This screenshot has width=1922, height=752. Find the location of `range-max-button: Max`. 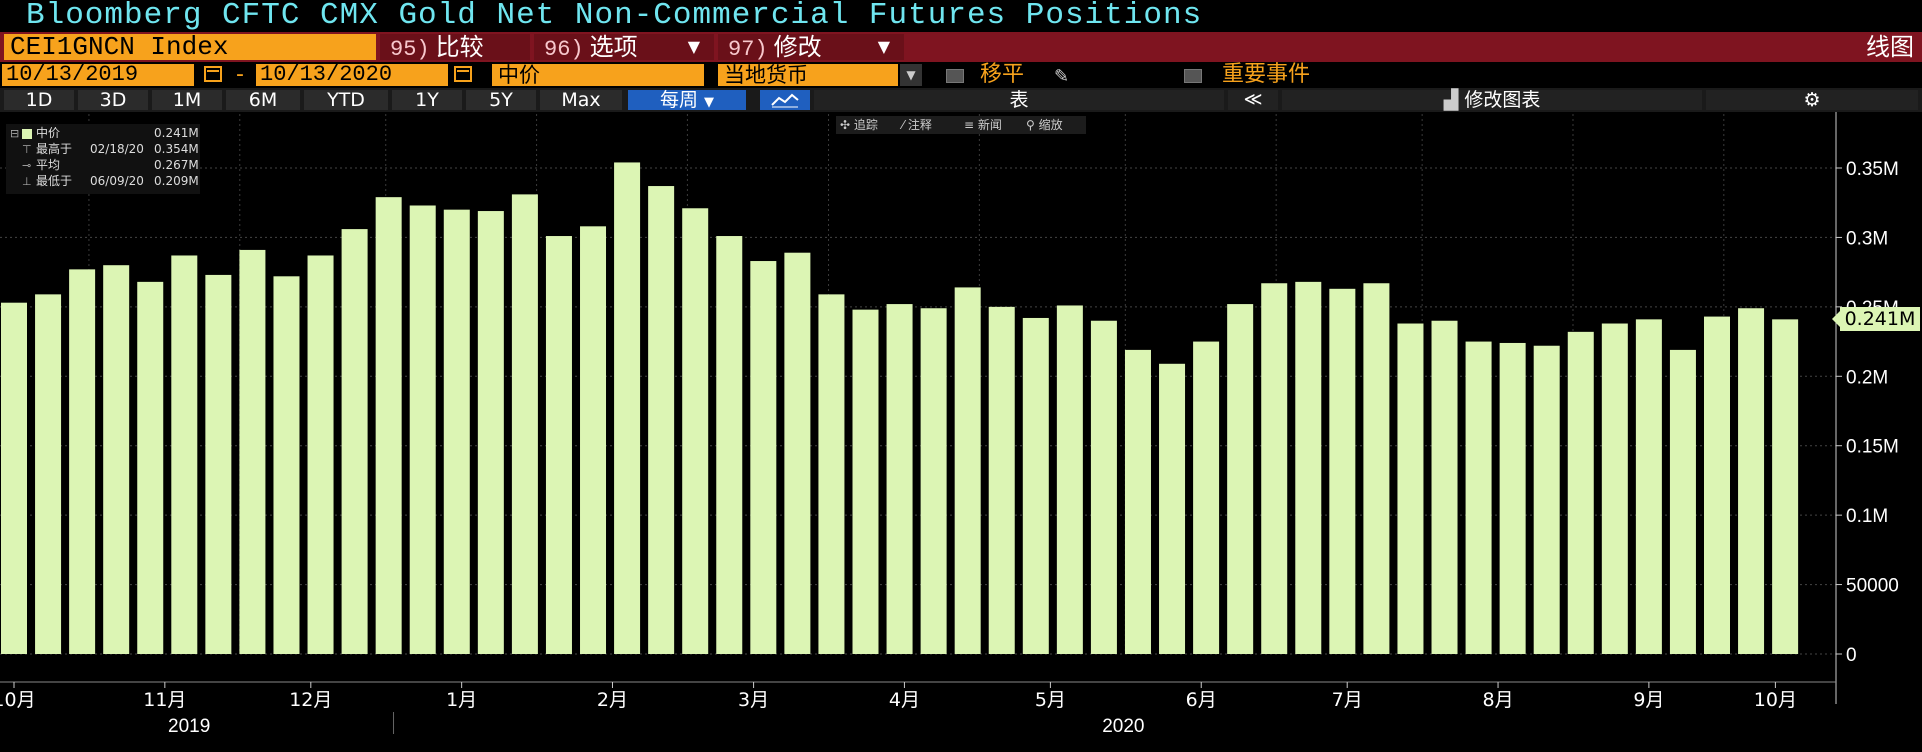

range-max-button: Max is located at coordinates (581, 100).